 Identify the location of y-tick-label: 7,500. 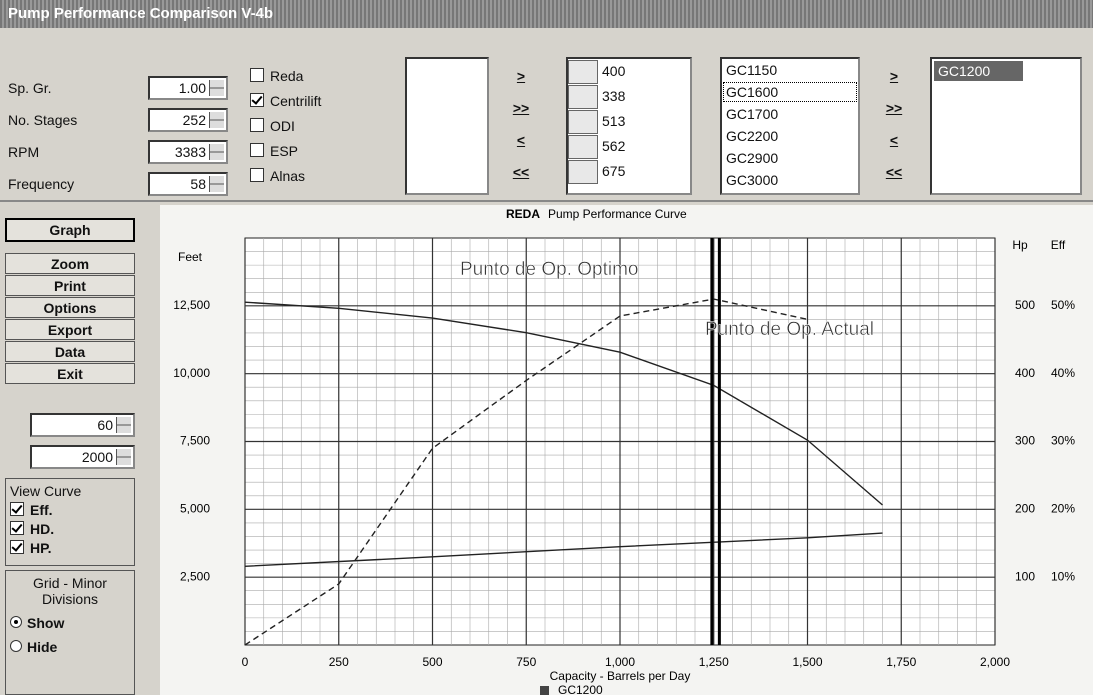
(195, 441).